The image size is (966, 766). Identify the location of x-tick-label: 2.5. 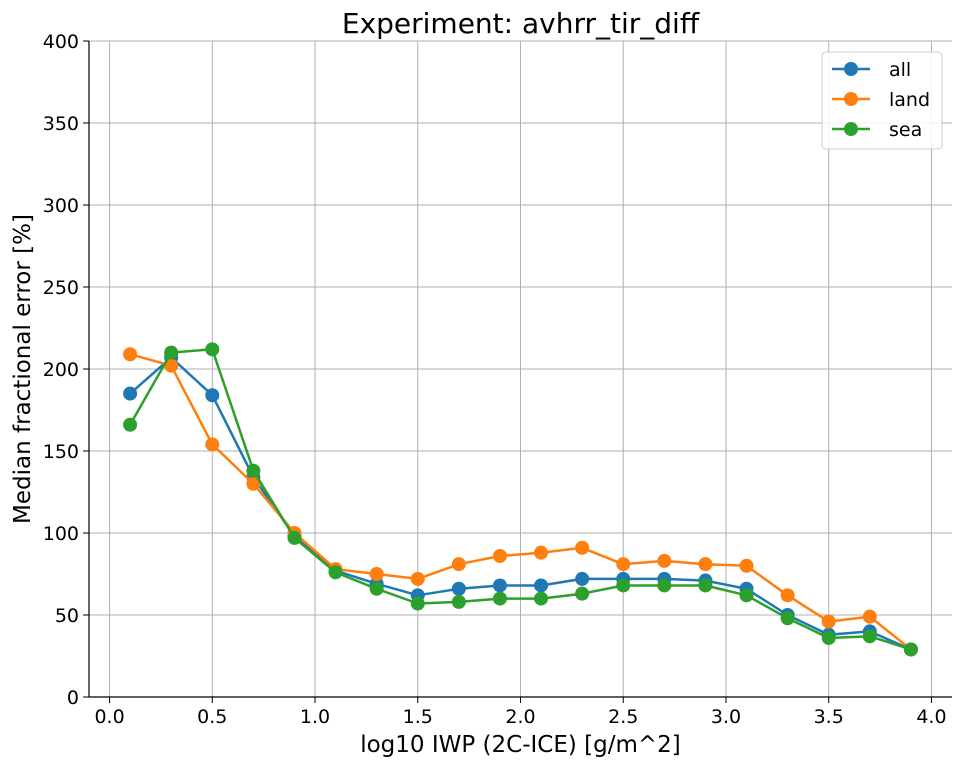
(623, 717).